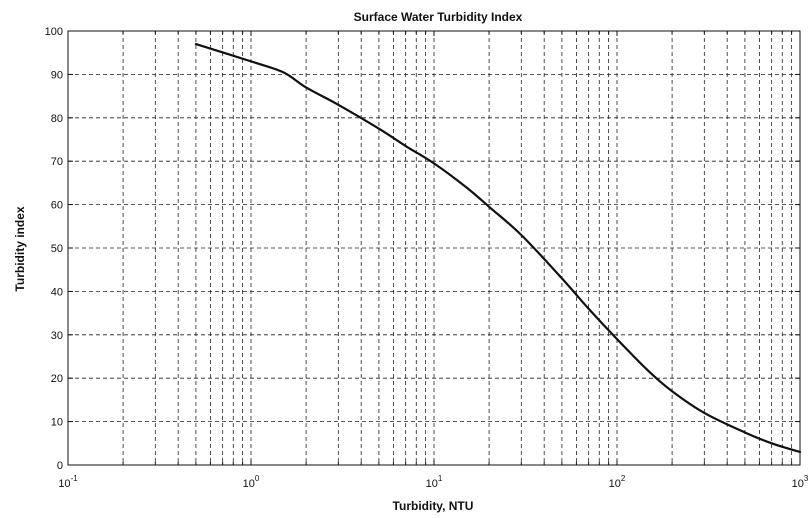 The width and height of the screenshot is (810, 518). Describe the element at coordinates (617, 482) in the screenshot. I see `x-tick-label: 10²` at that location.